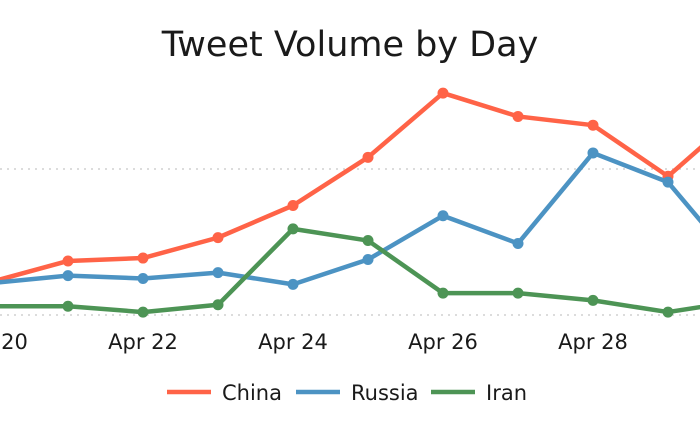 This screenshot has width=700, height=441. Describe the element at coordinates (443, 342) in the screenshot. I see `x-tick-label: Apr 26` at that location.